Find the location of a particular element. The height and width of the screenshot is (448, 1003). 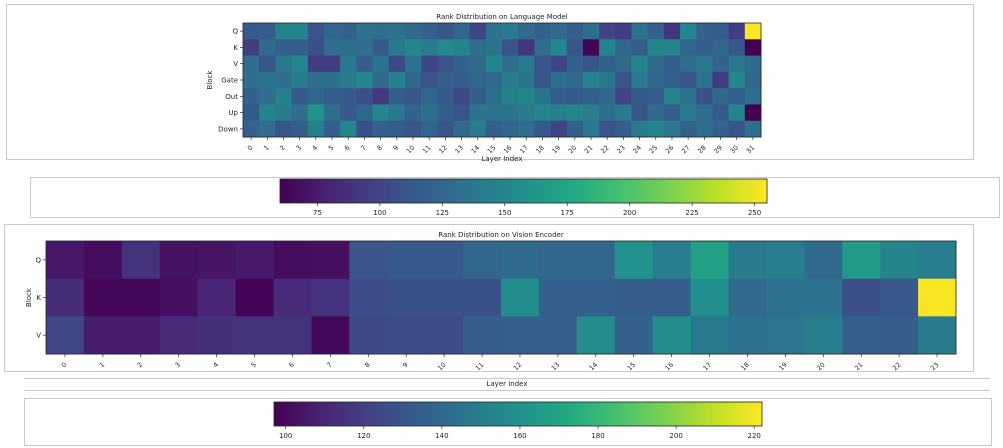

ve-x-tick-label: 9 is located at coordinates (405, 365).